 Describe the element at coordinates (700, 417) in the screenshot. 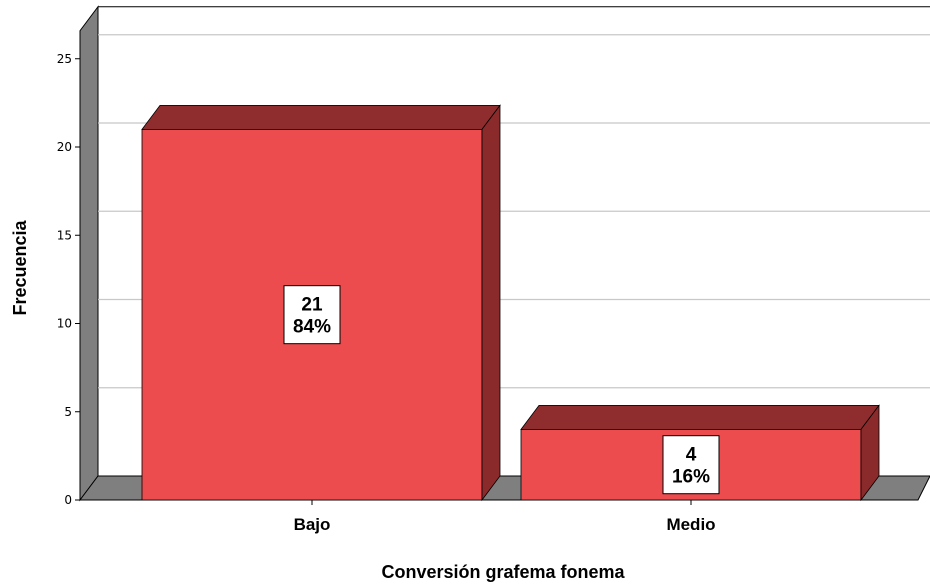

I see `bar-top-medio` at that location.